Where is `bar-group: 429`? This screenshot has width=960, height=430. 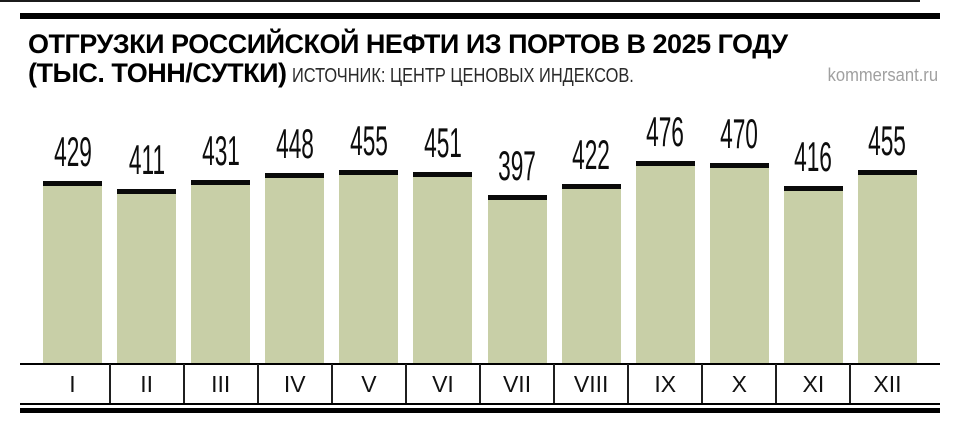 bar-group: 429 is located at coordinates (72, 242).